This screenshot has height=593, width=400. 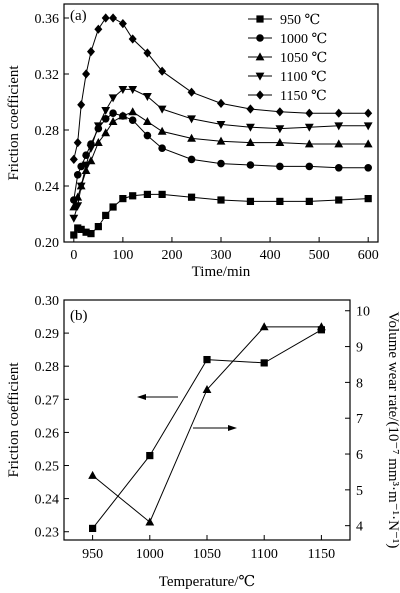 What do you see at coordinates (359, 455) in the screenshot?
I see `y2-tick-label: 6` at bounding box center [359, 455].